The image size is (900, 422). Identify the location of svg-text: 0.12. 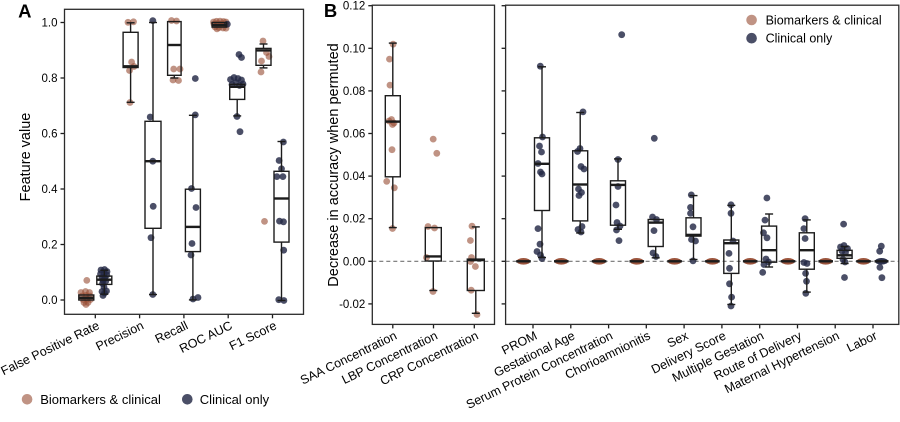
(354, 7).